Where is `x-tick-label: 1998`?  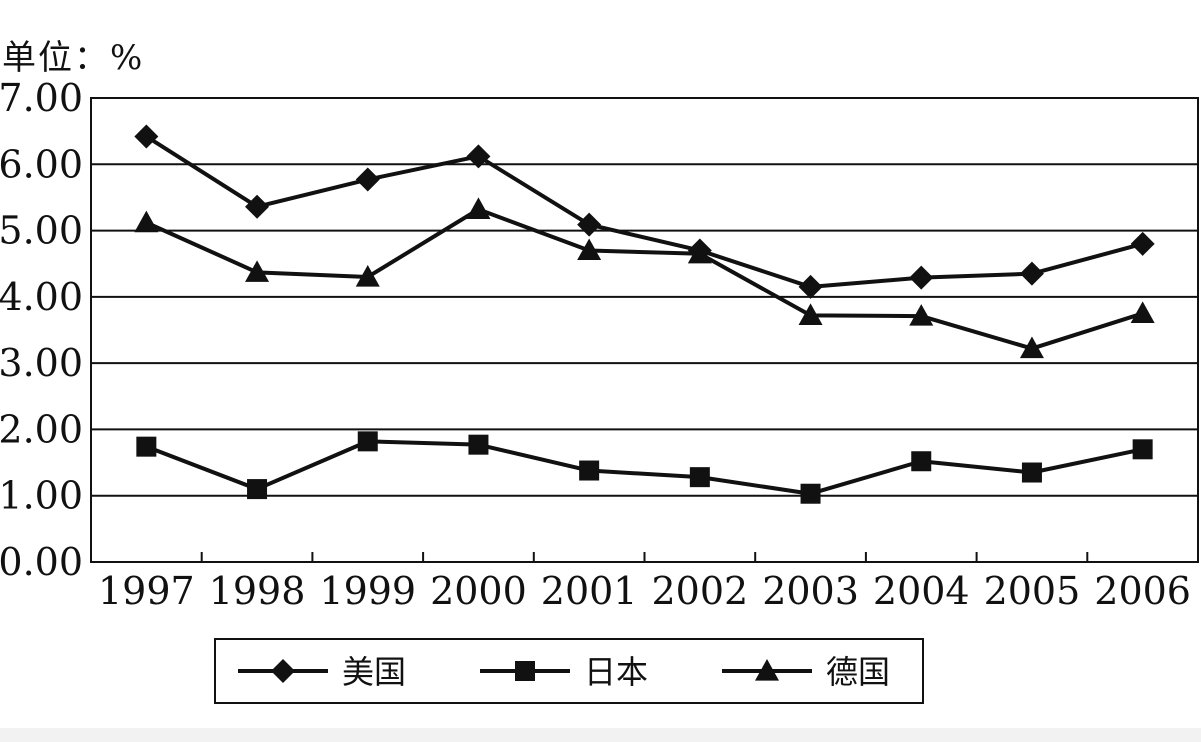 x-tick-label: 1998 is located at coordinates (257, 591).